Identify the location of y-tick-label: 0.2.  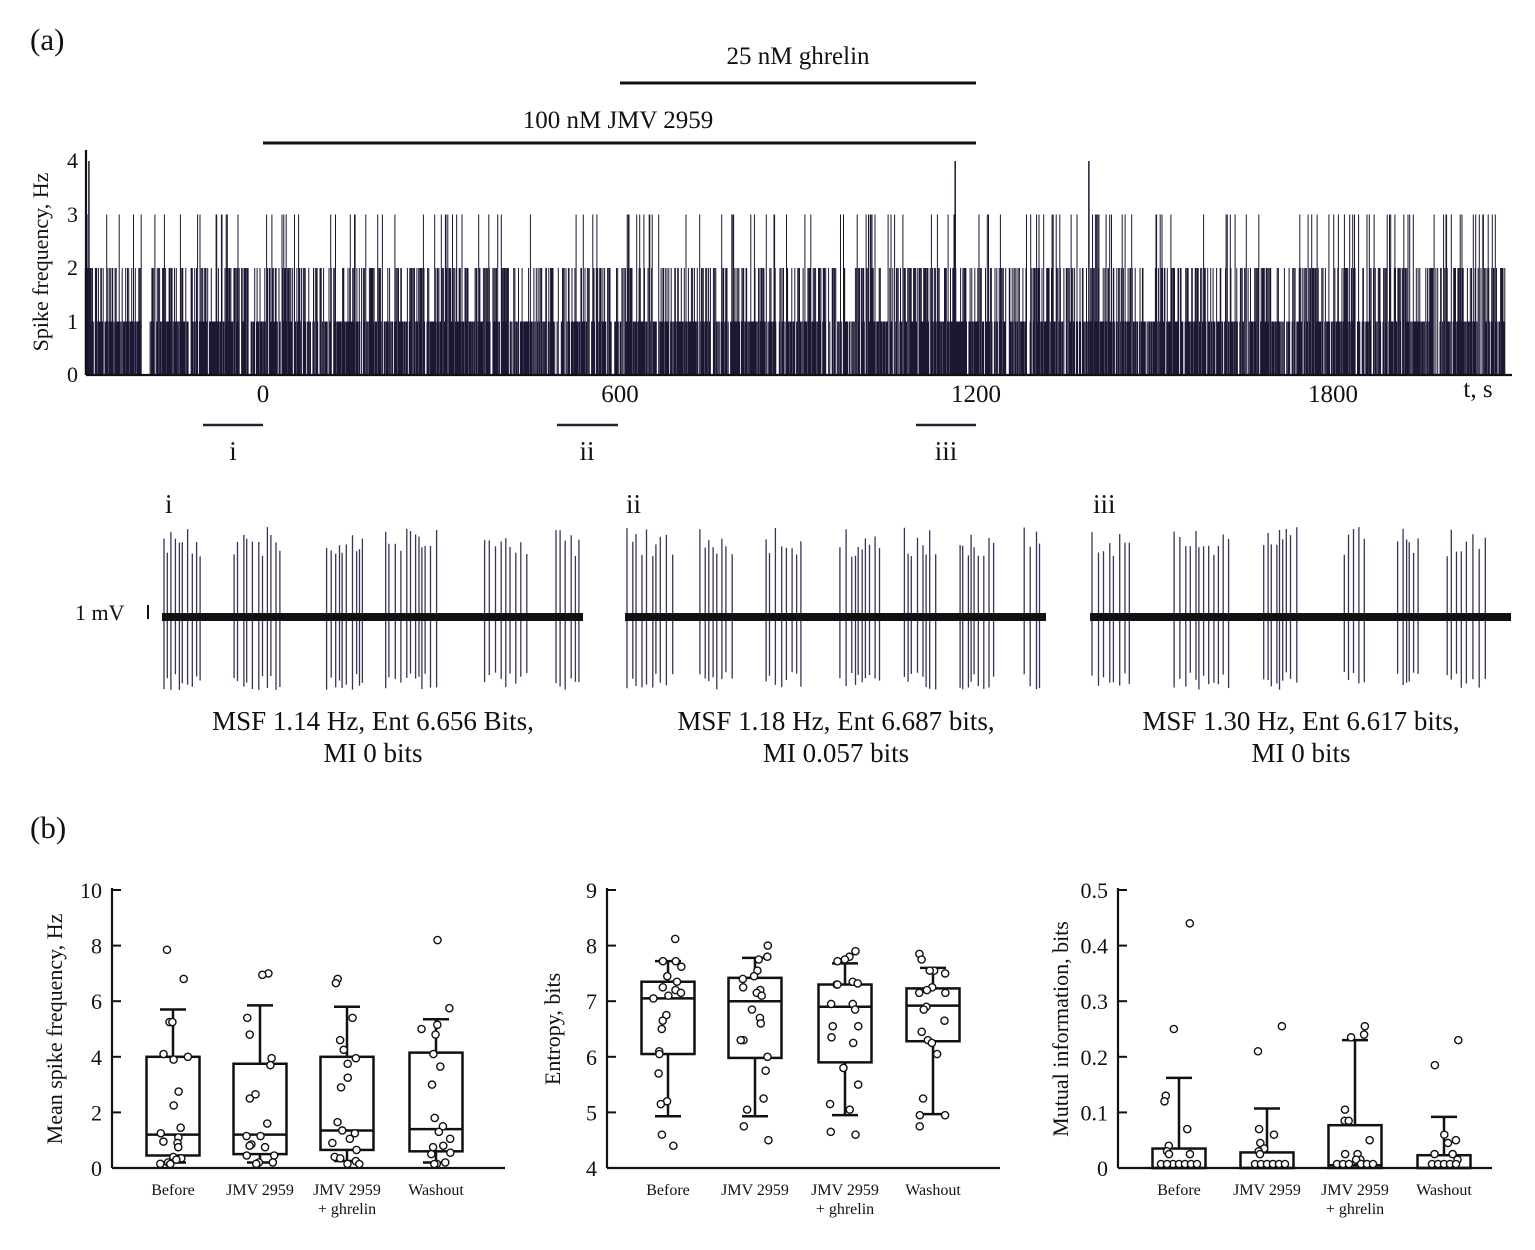
(1095, 1057).